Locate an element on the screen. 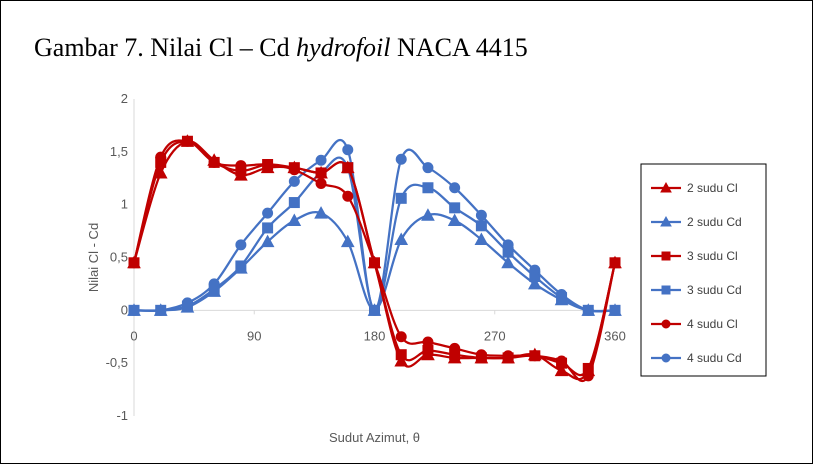 The height and width of the screenshot is (464, 813). x-tick-label: 180 is located at coordinates (375, 335).